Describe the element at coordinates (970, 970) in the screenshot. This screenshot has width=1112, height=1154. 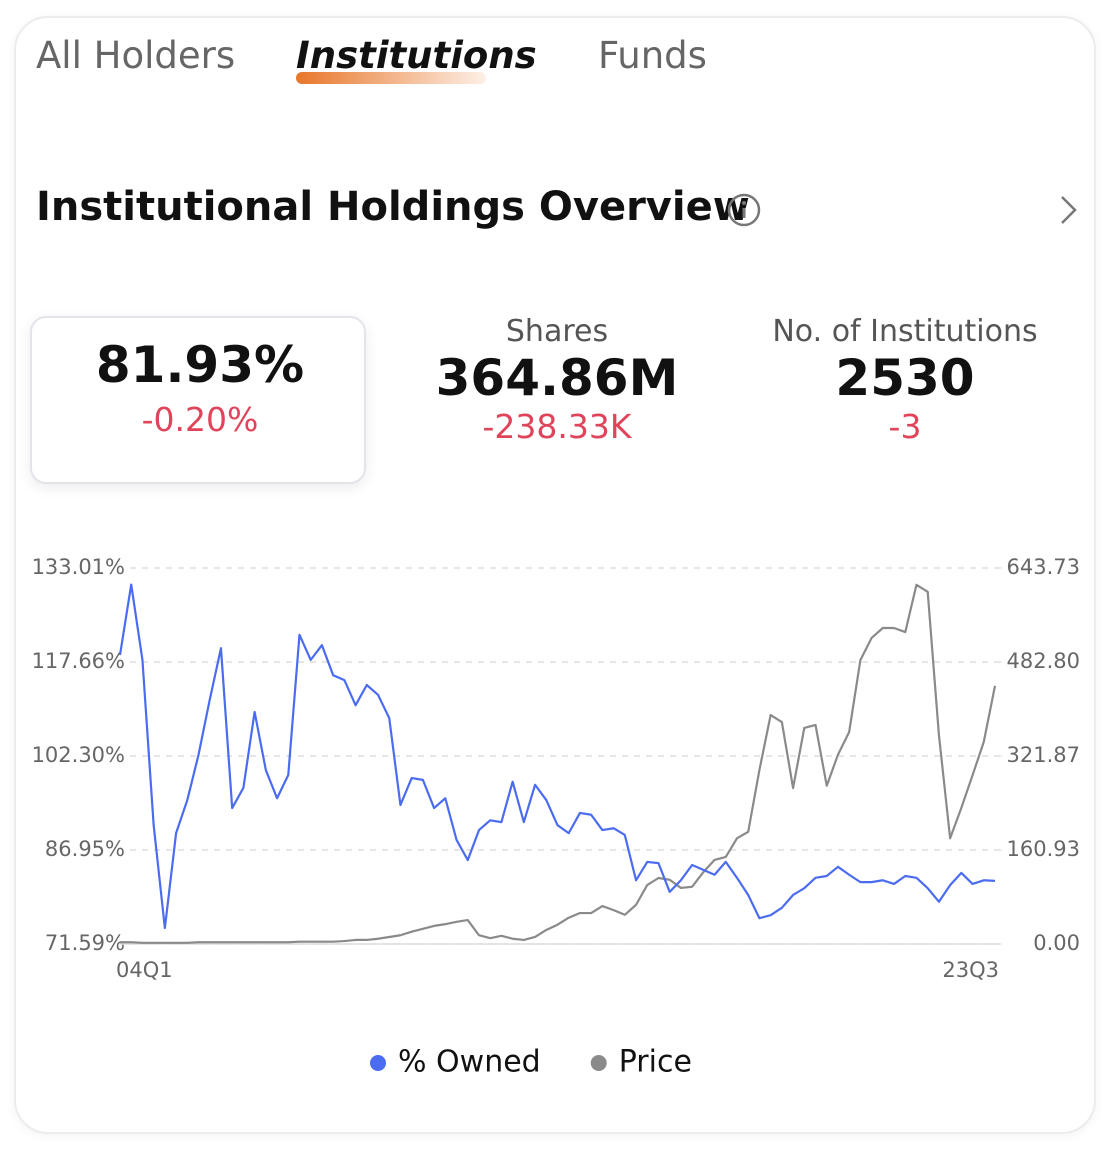
I see `x-tick-label: 23Q3` at that location.